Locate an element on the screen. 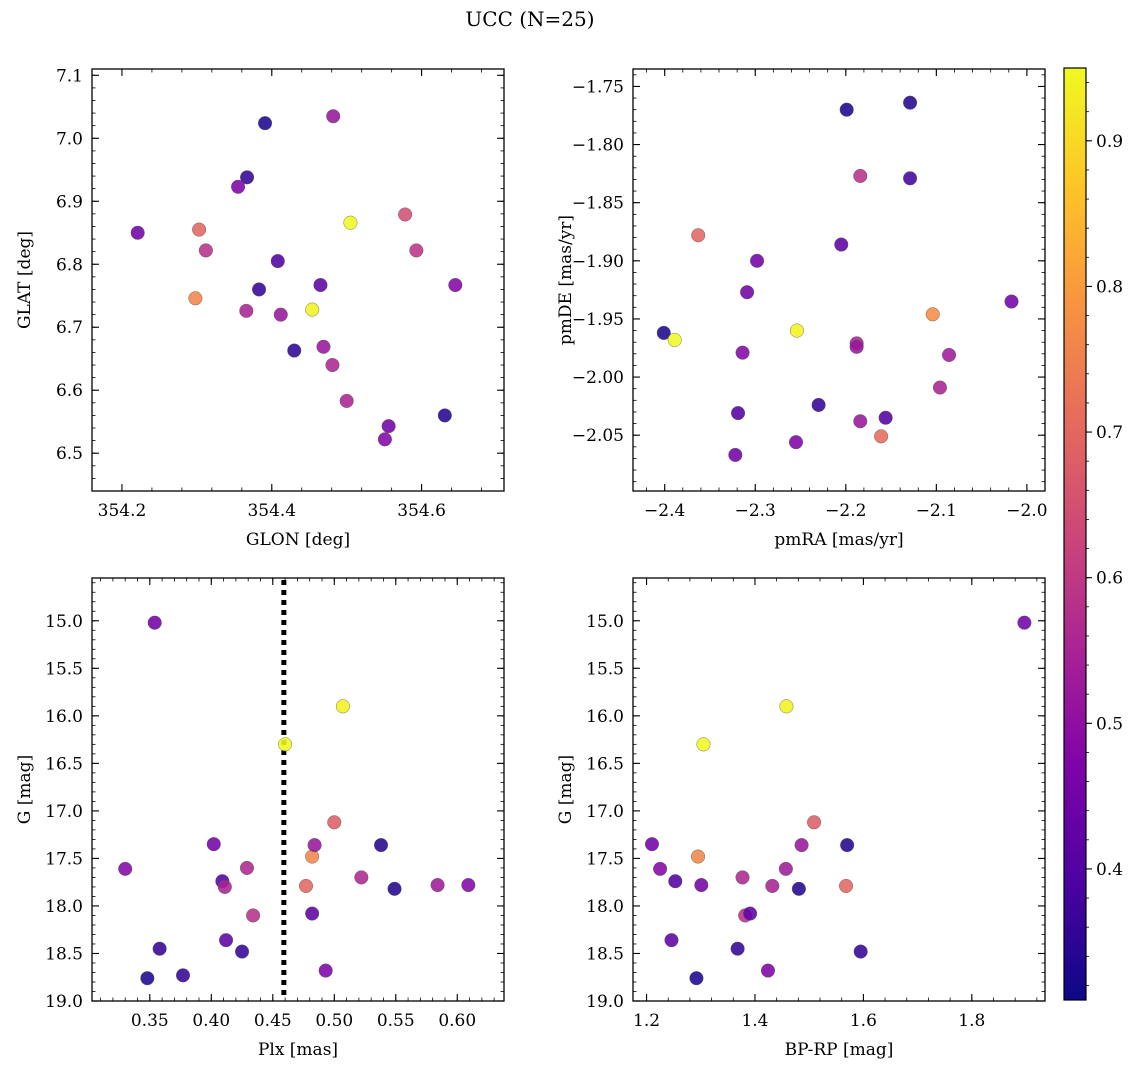 This screenshot has width=1136, height=1068. x-tick-label: 354.2 is located at coordinates (122, 511).